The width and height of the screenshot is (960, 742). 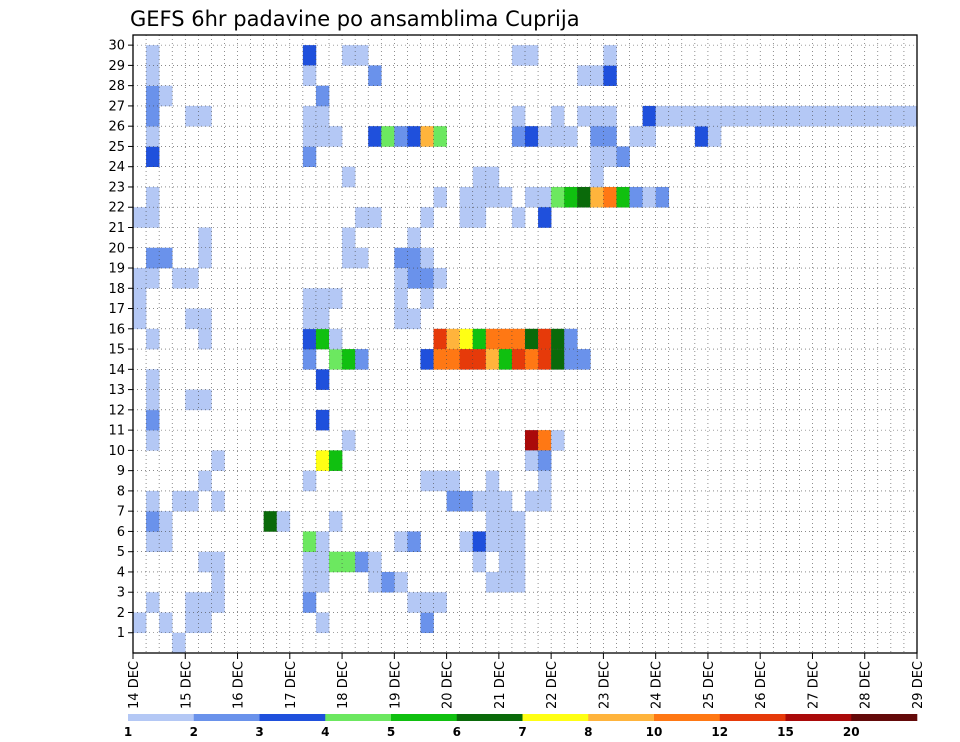 What do you see at coordinates (522, 732) in the screenshot?
I see `colorbar-label: 7` at bounding box center [522, 732].